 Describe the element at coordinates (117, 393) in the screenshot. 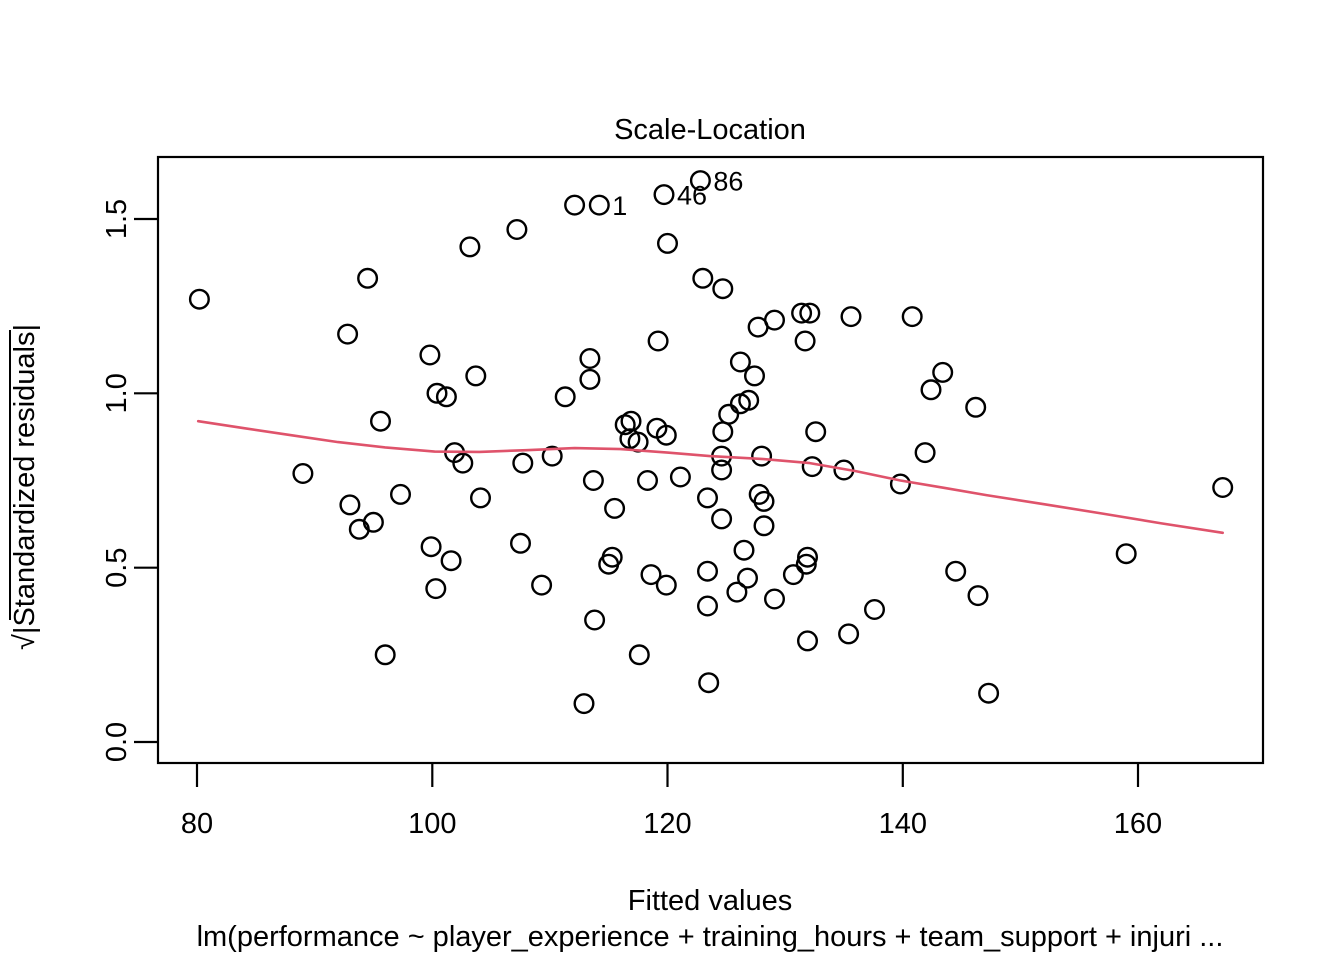

I see `y-tick-label: 1.0` at that location.